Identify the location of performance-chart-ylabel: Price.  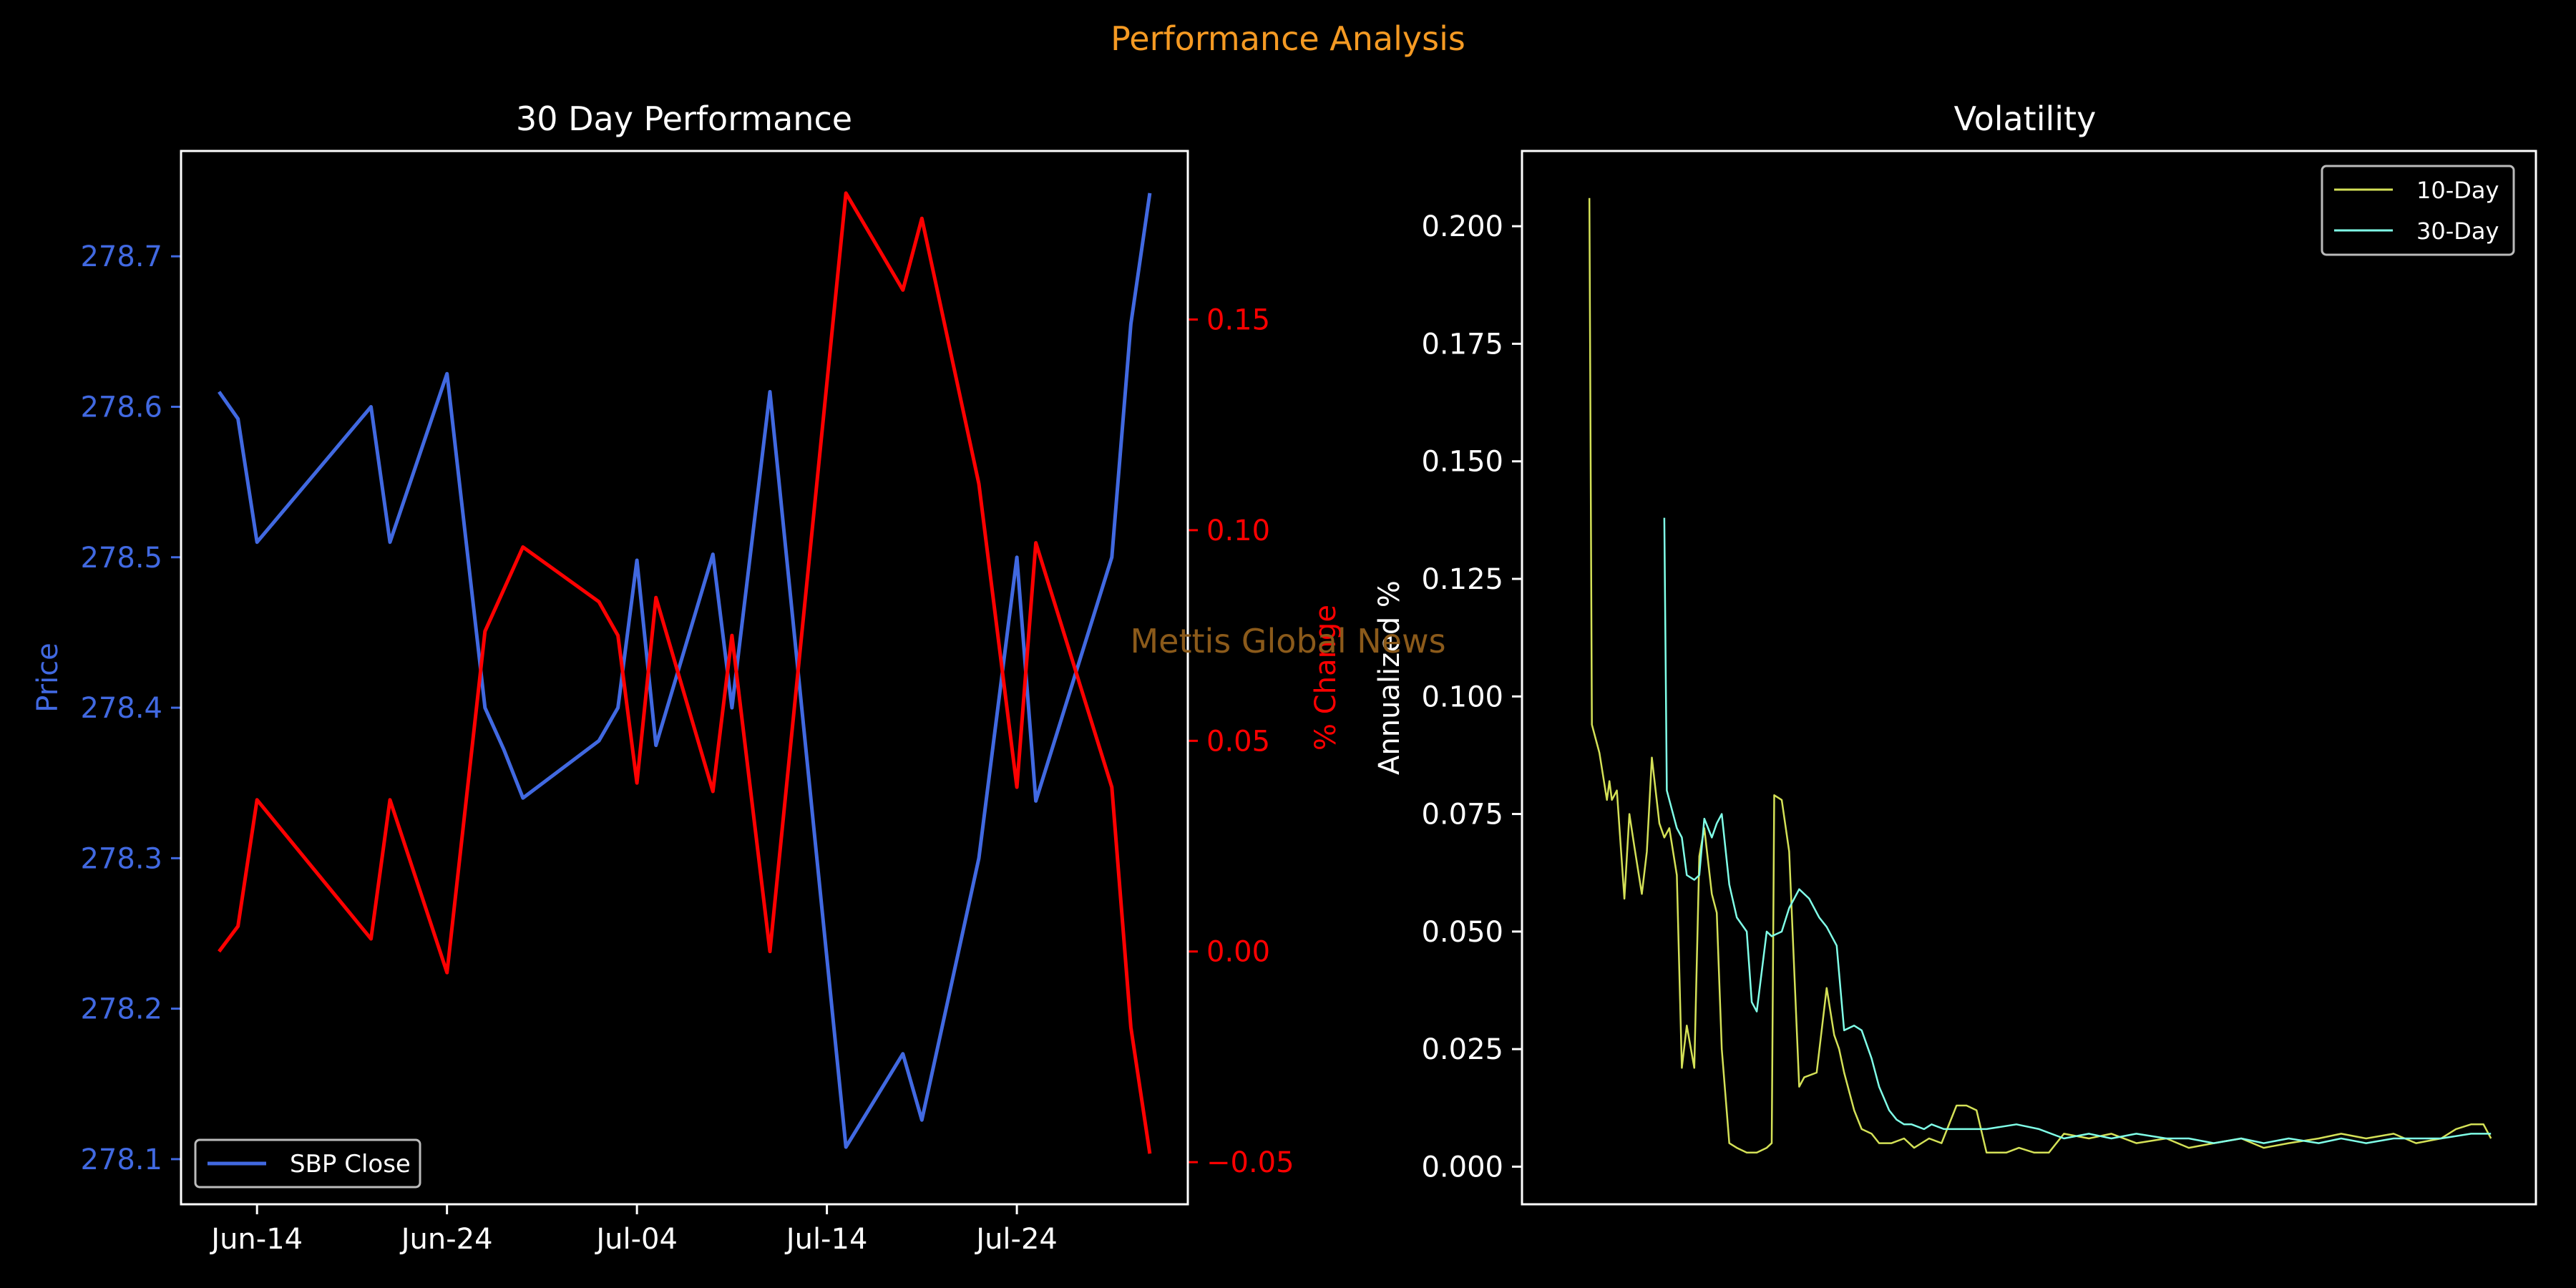
(48, 678).